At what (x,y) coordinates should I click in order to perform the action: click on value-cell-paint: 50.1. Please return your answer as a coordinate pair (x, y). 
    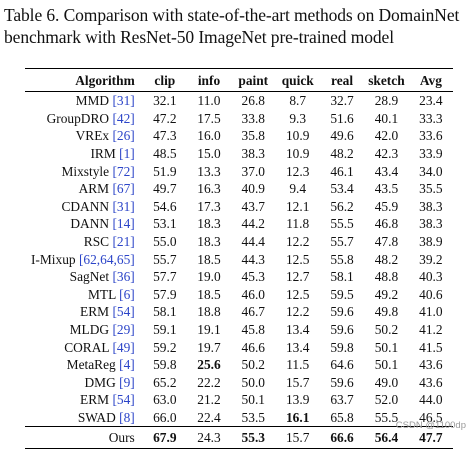
    Looking at the image, I should click on (253, 400).